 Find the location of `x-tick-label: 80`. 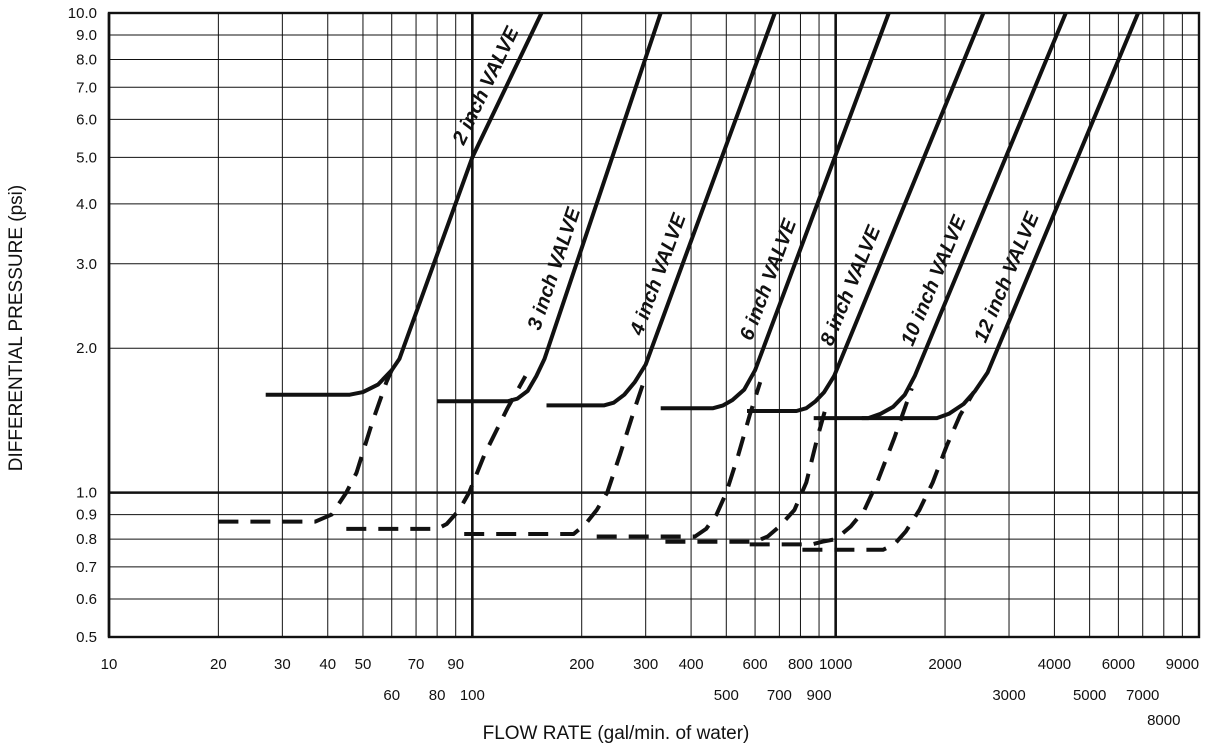

x-tick-label: 80 is located at coordinates (437, 695).